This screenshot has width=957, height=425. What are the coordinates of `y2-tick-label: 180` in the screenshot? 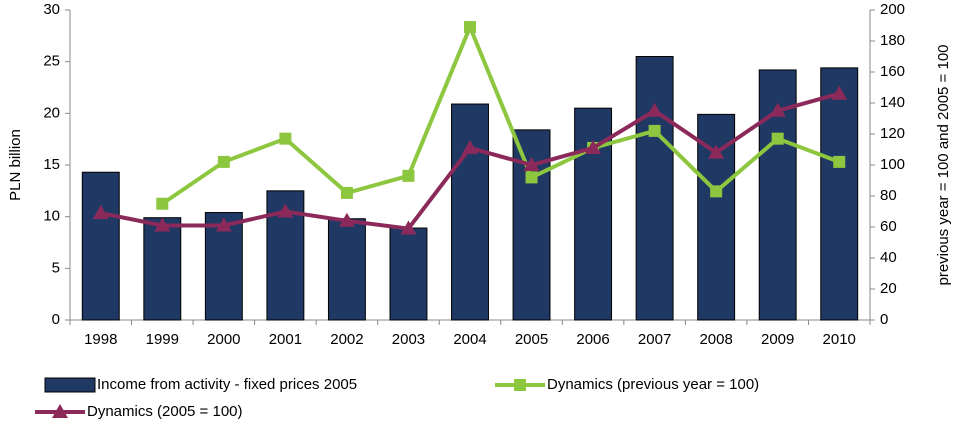 It's located at (892, 40).